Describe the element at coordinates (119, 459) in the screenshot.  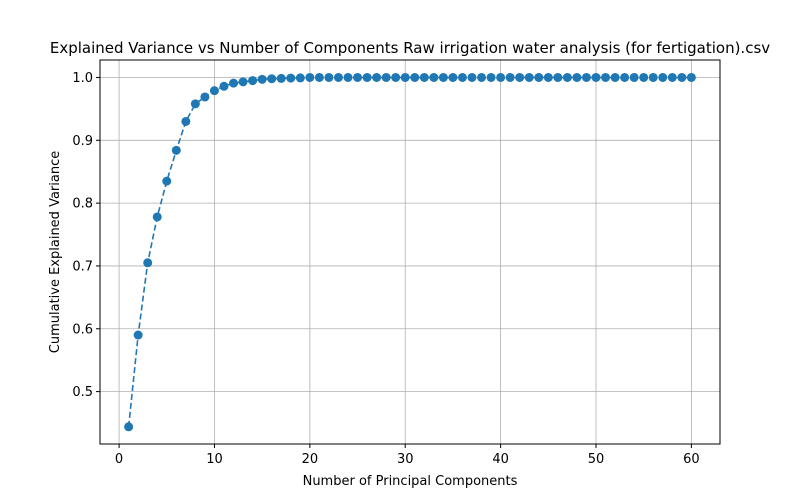
I see `x-tick-label: 0` at that location.